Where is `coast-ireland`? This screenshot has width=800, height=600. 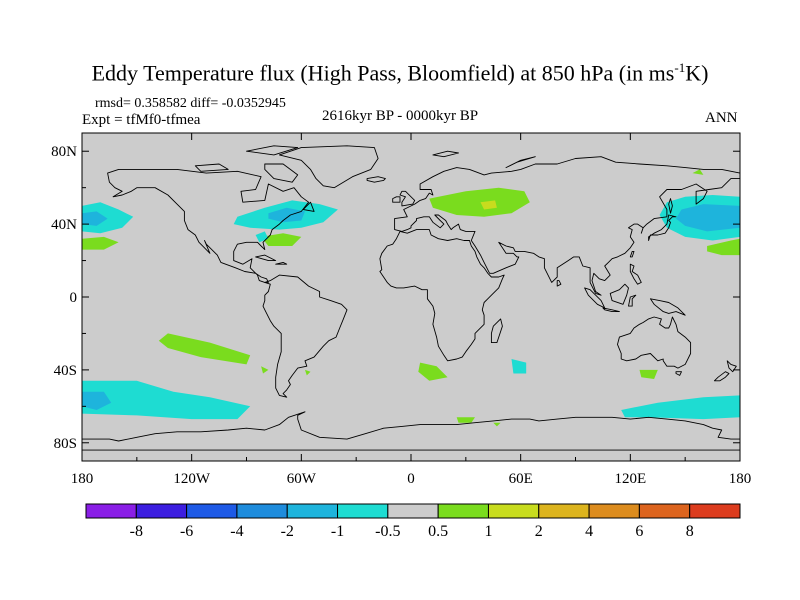 coast-ireland is located at coordinates (396, 199).